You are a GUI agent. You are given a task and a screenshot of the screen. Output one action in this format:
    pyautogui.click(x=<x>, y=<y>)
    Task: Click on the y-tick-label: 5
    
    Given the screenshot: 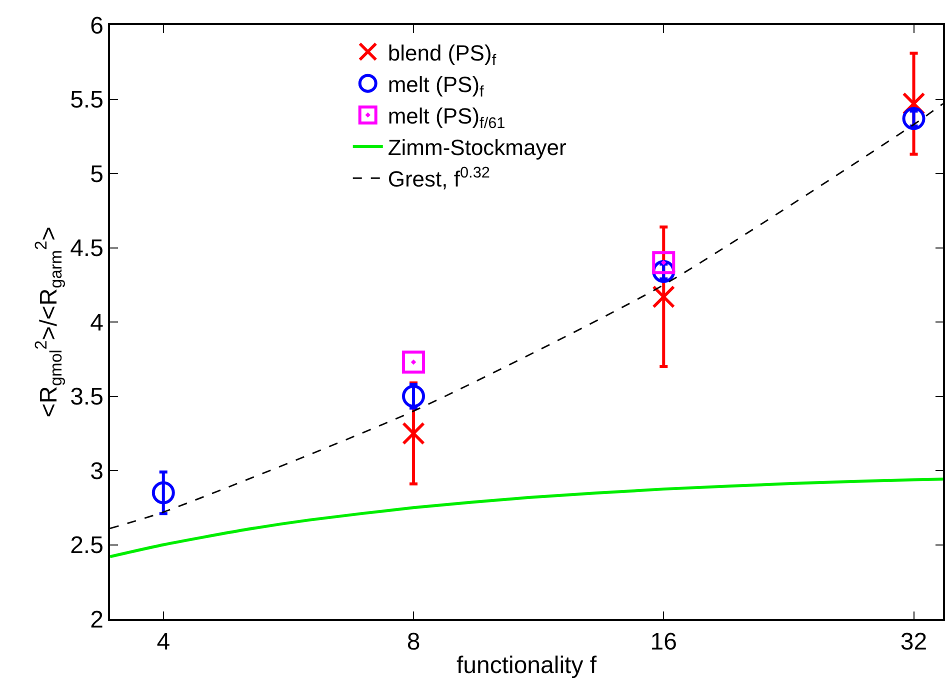 What is the action you would take?
    pyautogui.click(x=97, y=174)
    